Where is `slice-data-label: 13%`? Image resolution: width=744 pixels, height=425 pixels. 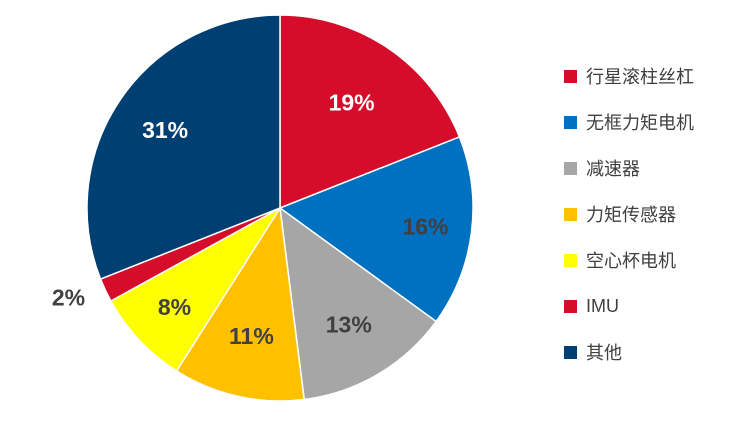
slice-data-label: 13% is located at coordinates (349, 324).